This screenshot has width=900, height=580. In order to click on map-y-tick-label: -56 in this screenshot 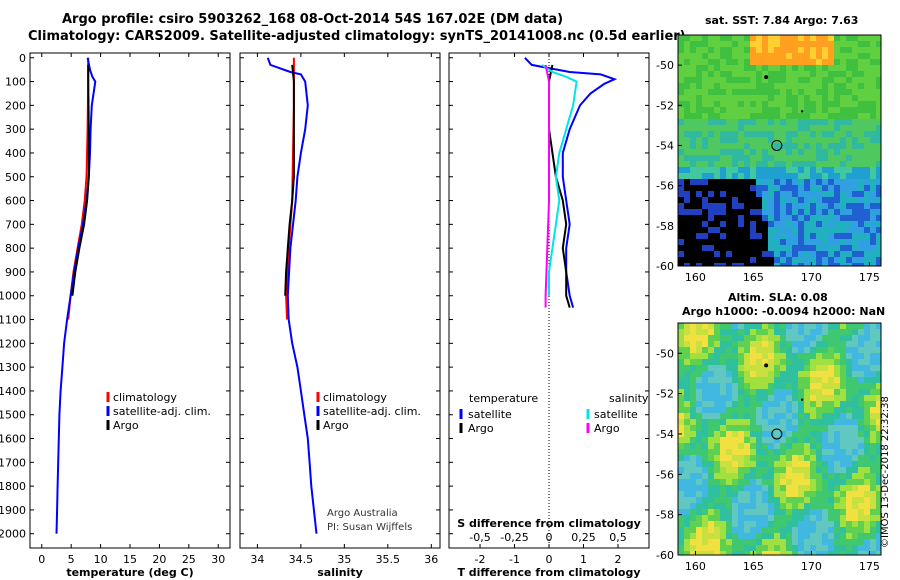, I will do `click(665, 186)`.